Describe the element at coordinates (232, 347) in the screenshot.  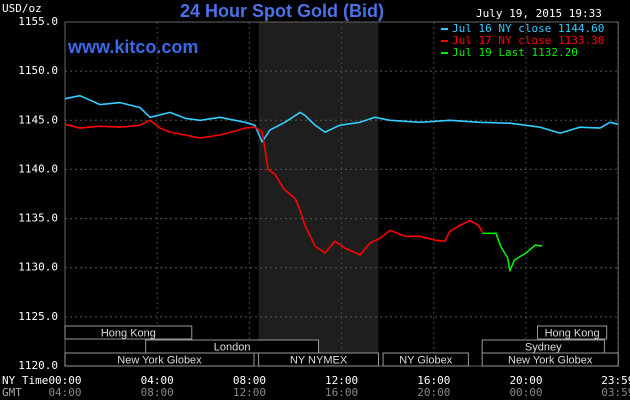
I see `session-label: London` at that location.